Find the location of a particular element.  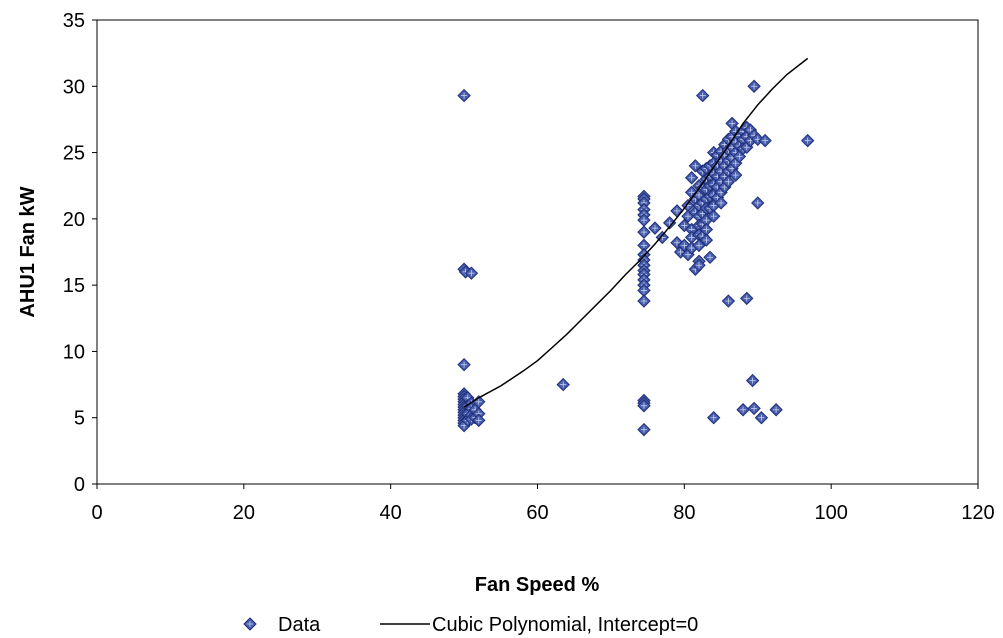

y-tick-label: 30 is located at coordinates (74, 87).